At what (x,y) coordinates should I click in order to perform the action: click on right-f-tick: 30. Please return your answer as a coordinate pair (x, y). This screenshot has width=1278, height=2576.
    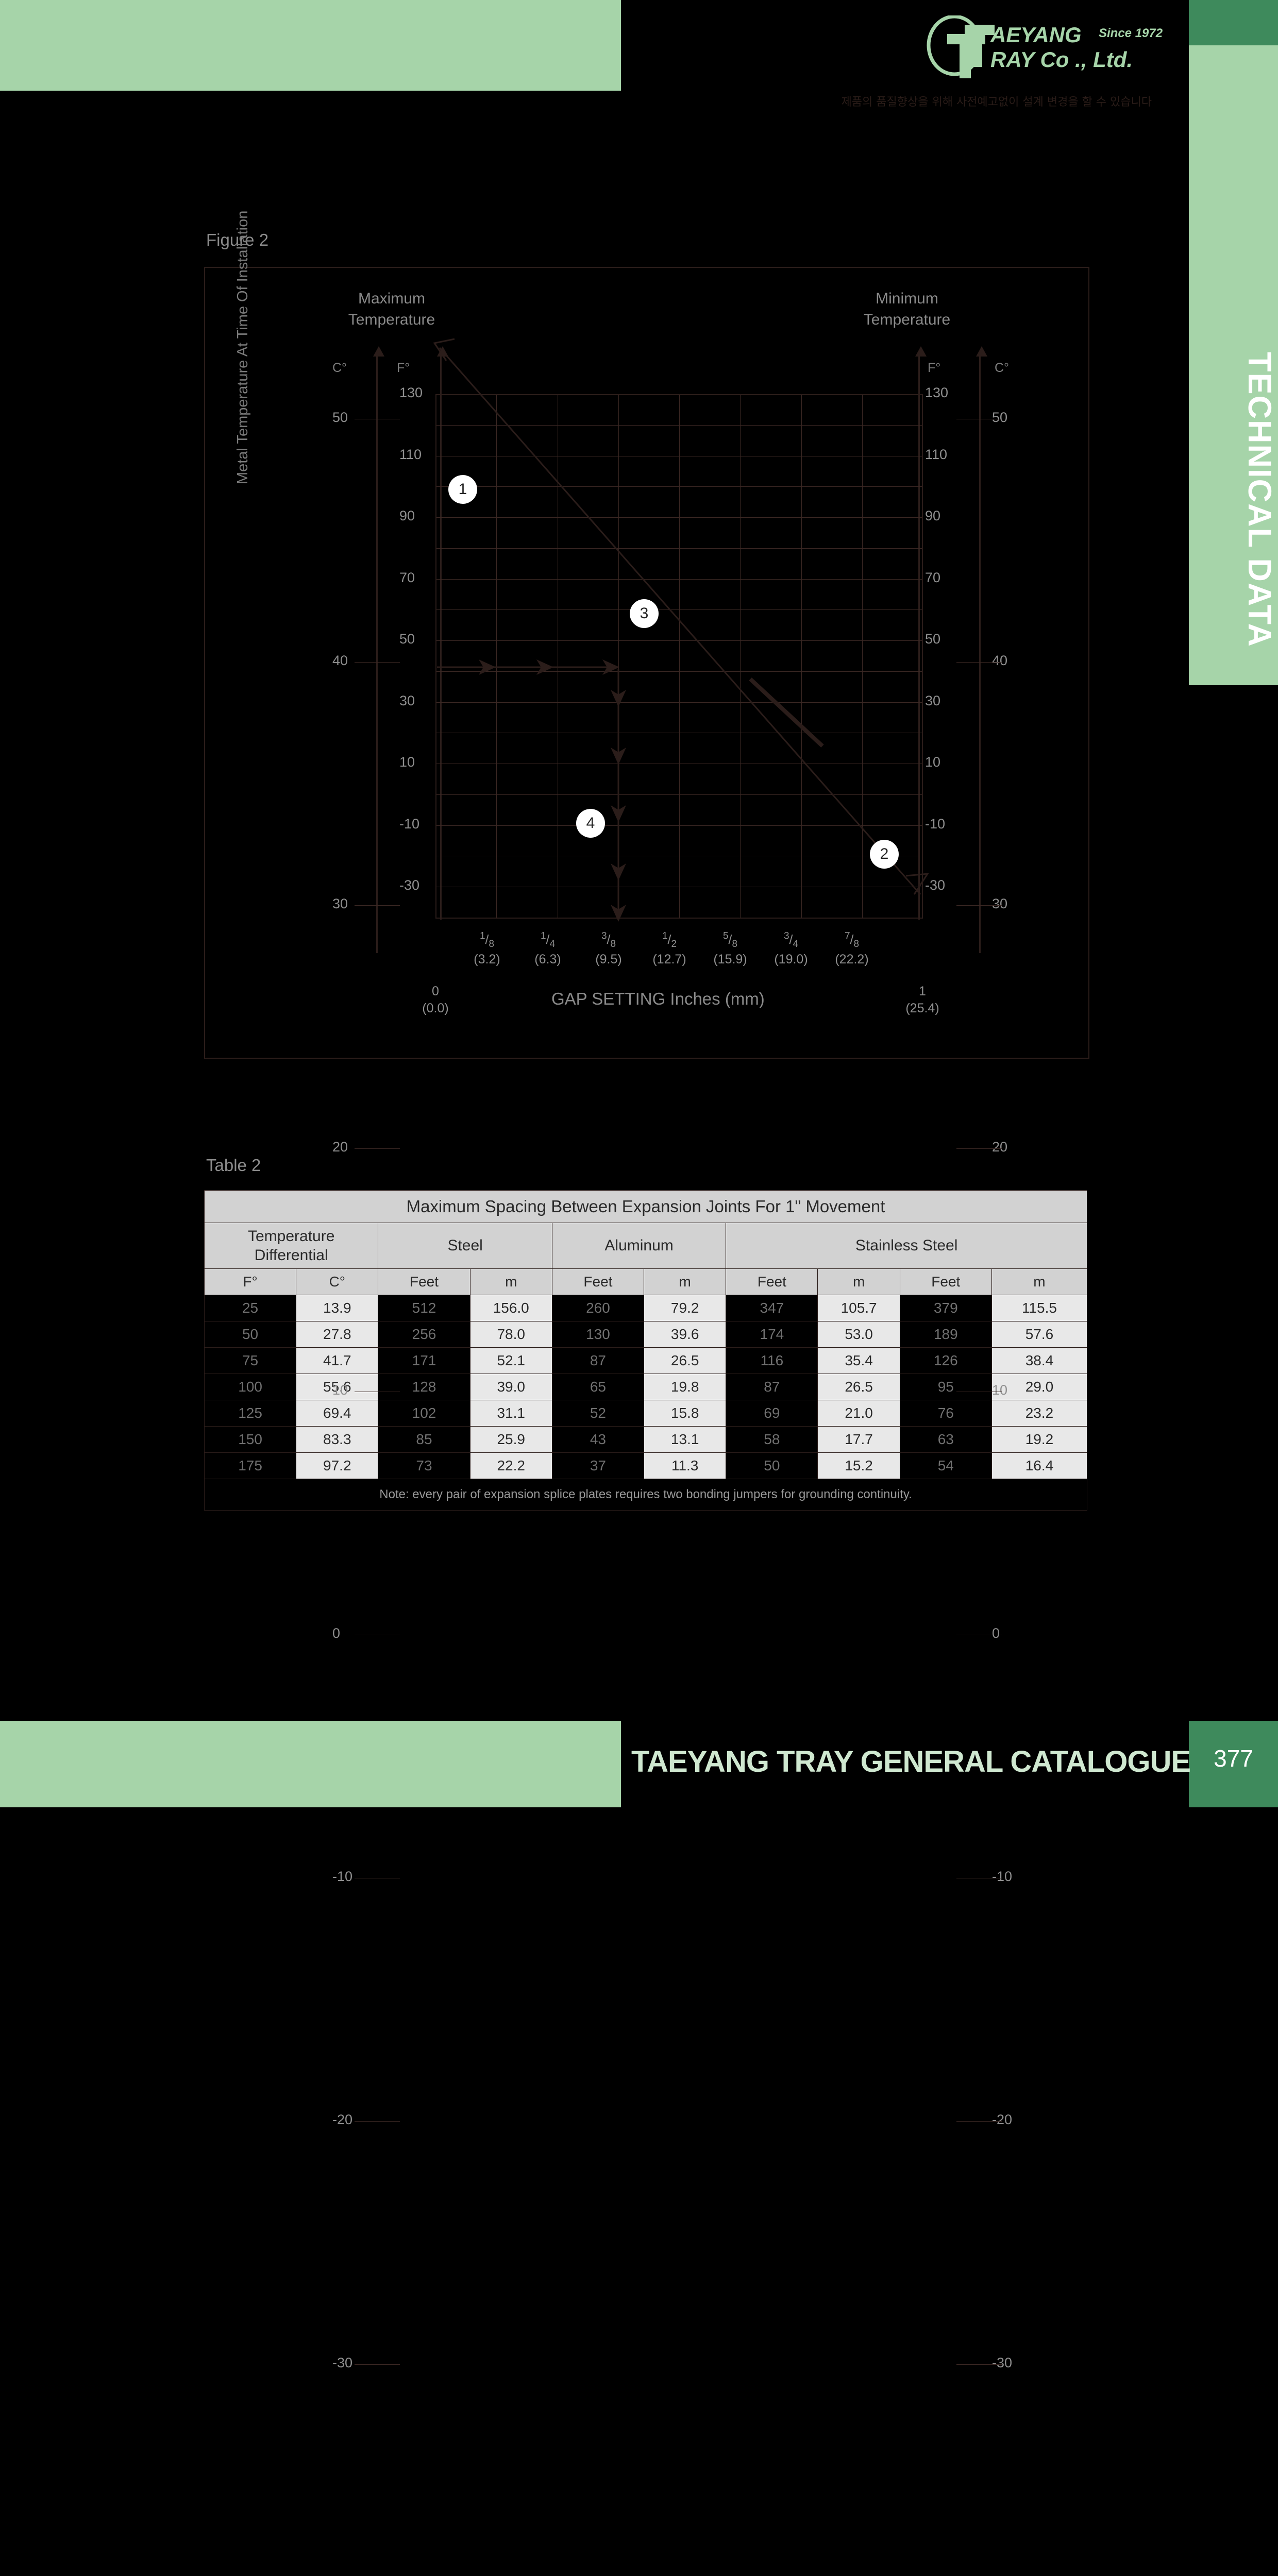
    Looking at the image, I should click on (933, 700).